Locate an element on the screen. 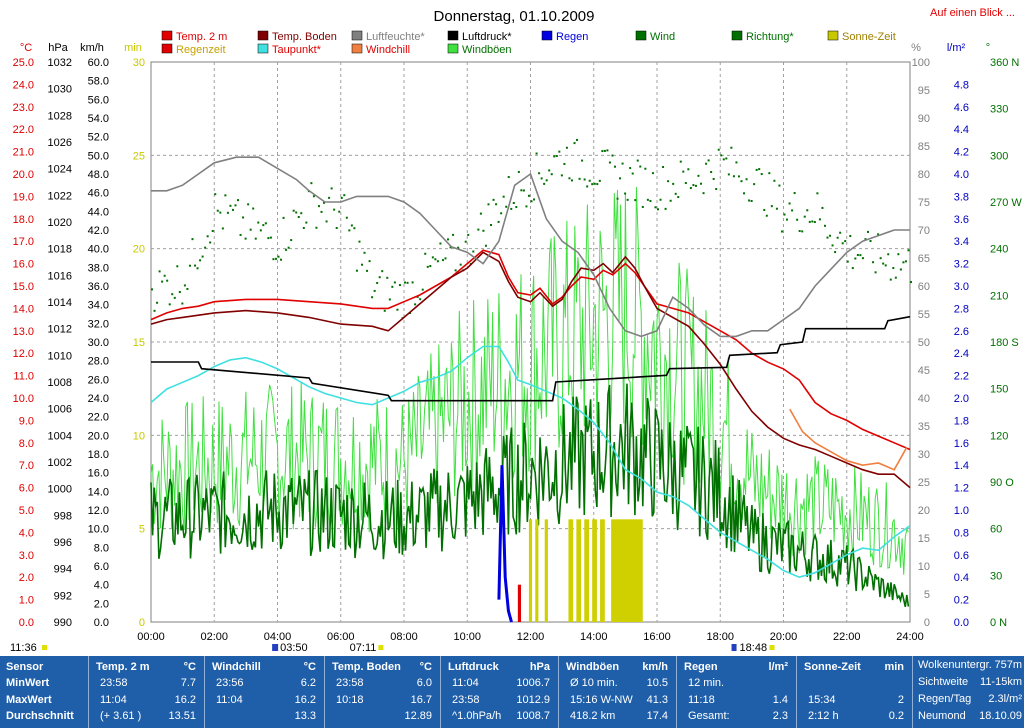 This screenshot has height=728, width=1024. sunrise-label: 07:11 is located at coordinates (363, 648).